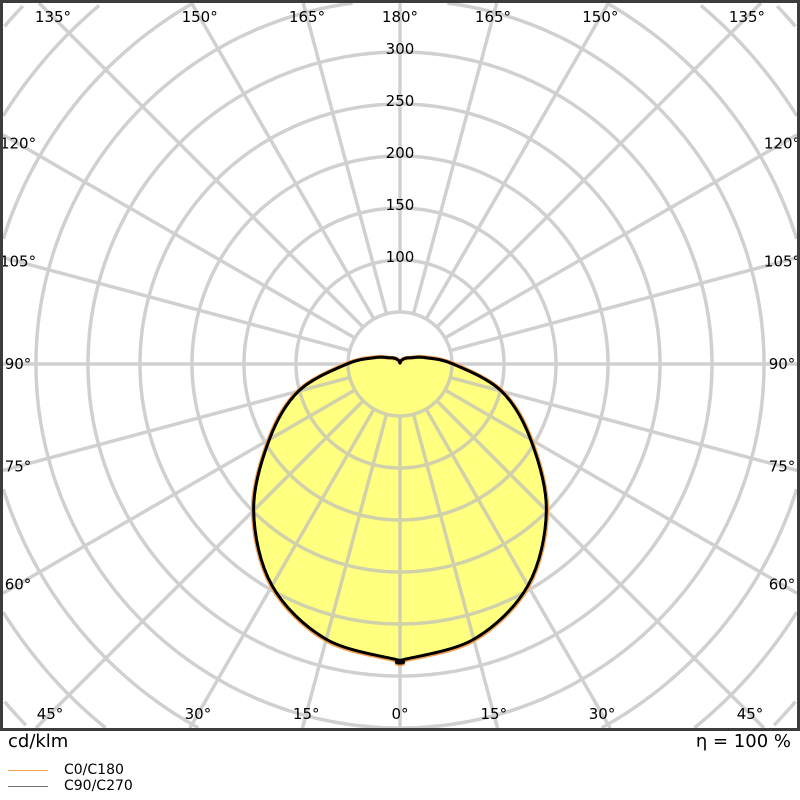  I want to click on legend: C0/C180 C90/C270, so click(70, 778).